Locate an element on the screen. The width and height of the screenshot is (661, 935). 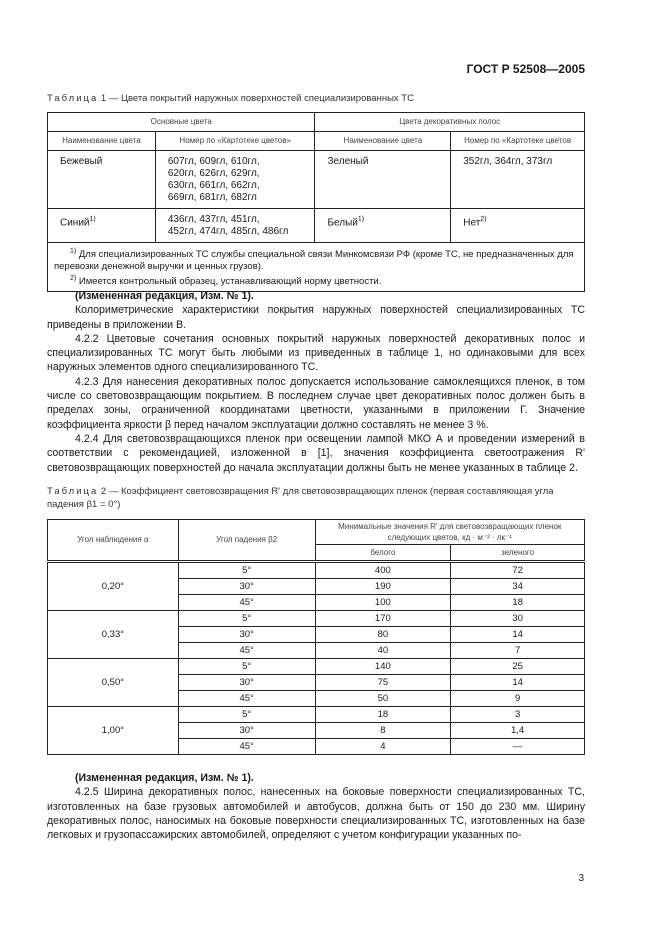
column-header: Номер по «Картотеке цветов is located at coordinates (517, 141).